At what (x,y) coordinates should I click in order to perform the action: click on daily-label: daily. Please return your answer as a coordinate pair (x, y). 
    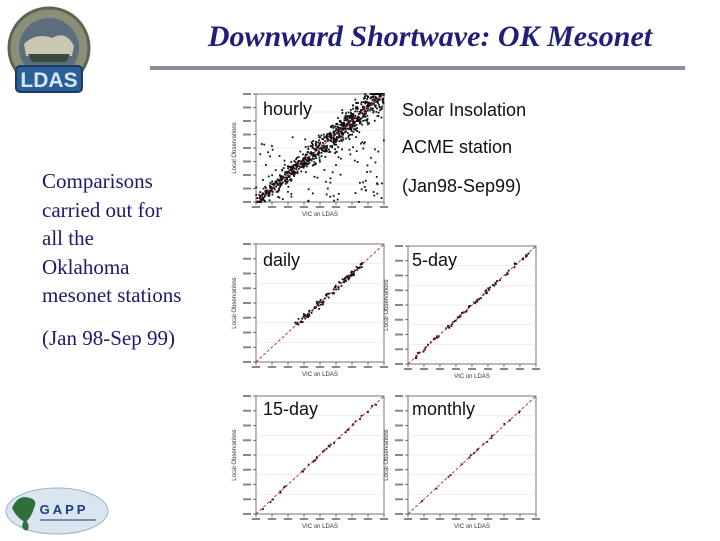
    Looking at the image, I should click on (282, 260).